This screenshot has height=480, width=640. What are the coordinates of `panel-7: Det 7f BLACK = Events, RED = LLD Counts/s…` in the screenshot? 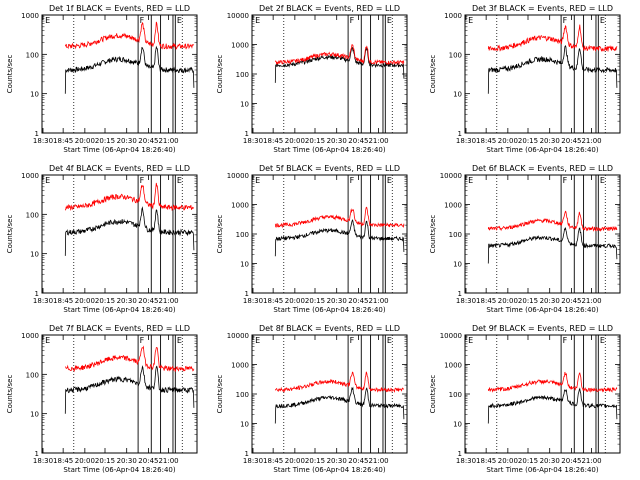 It's located at (102, 399).